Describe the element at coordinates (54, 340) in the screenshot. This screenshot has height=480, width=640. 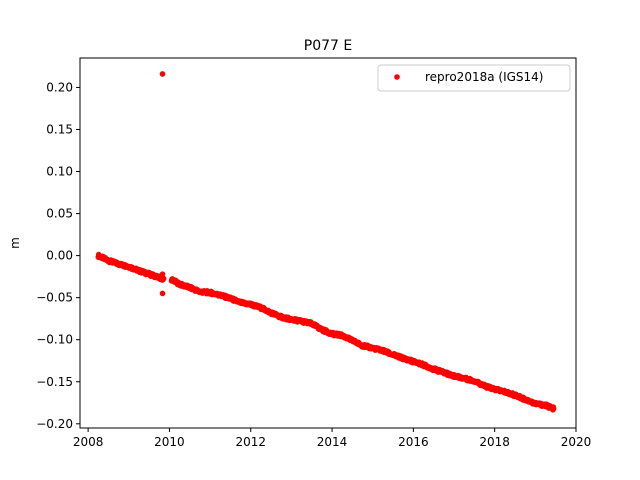
I see `y-tick-label: −0.10` at that location.